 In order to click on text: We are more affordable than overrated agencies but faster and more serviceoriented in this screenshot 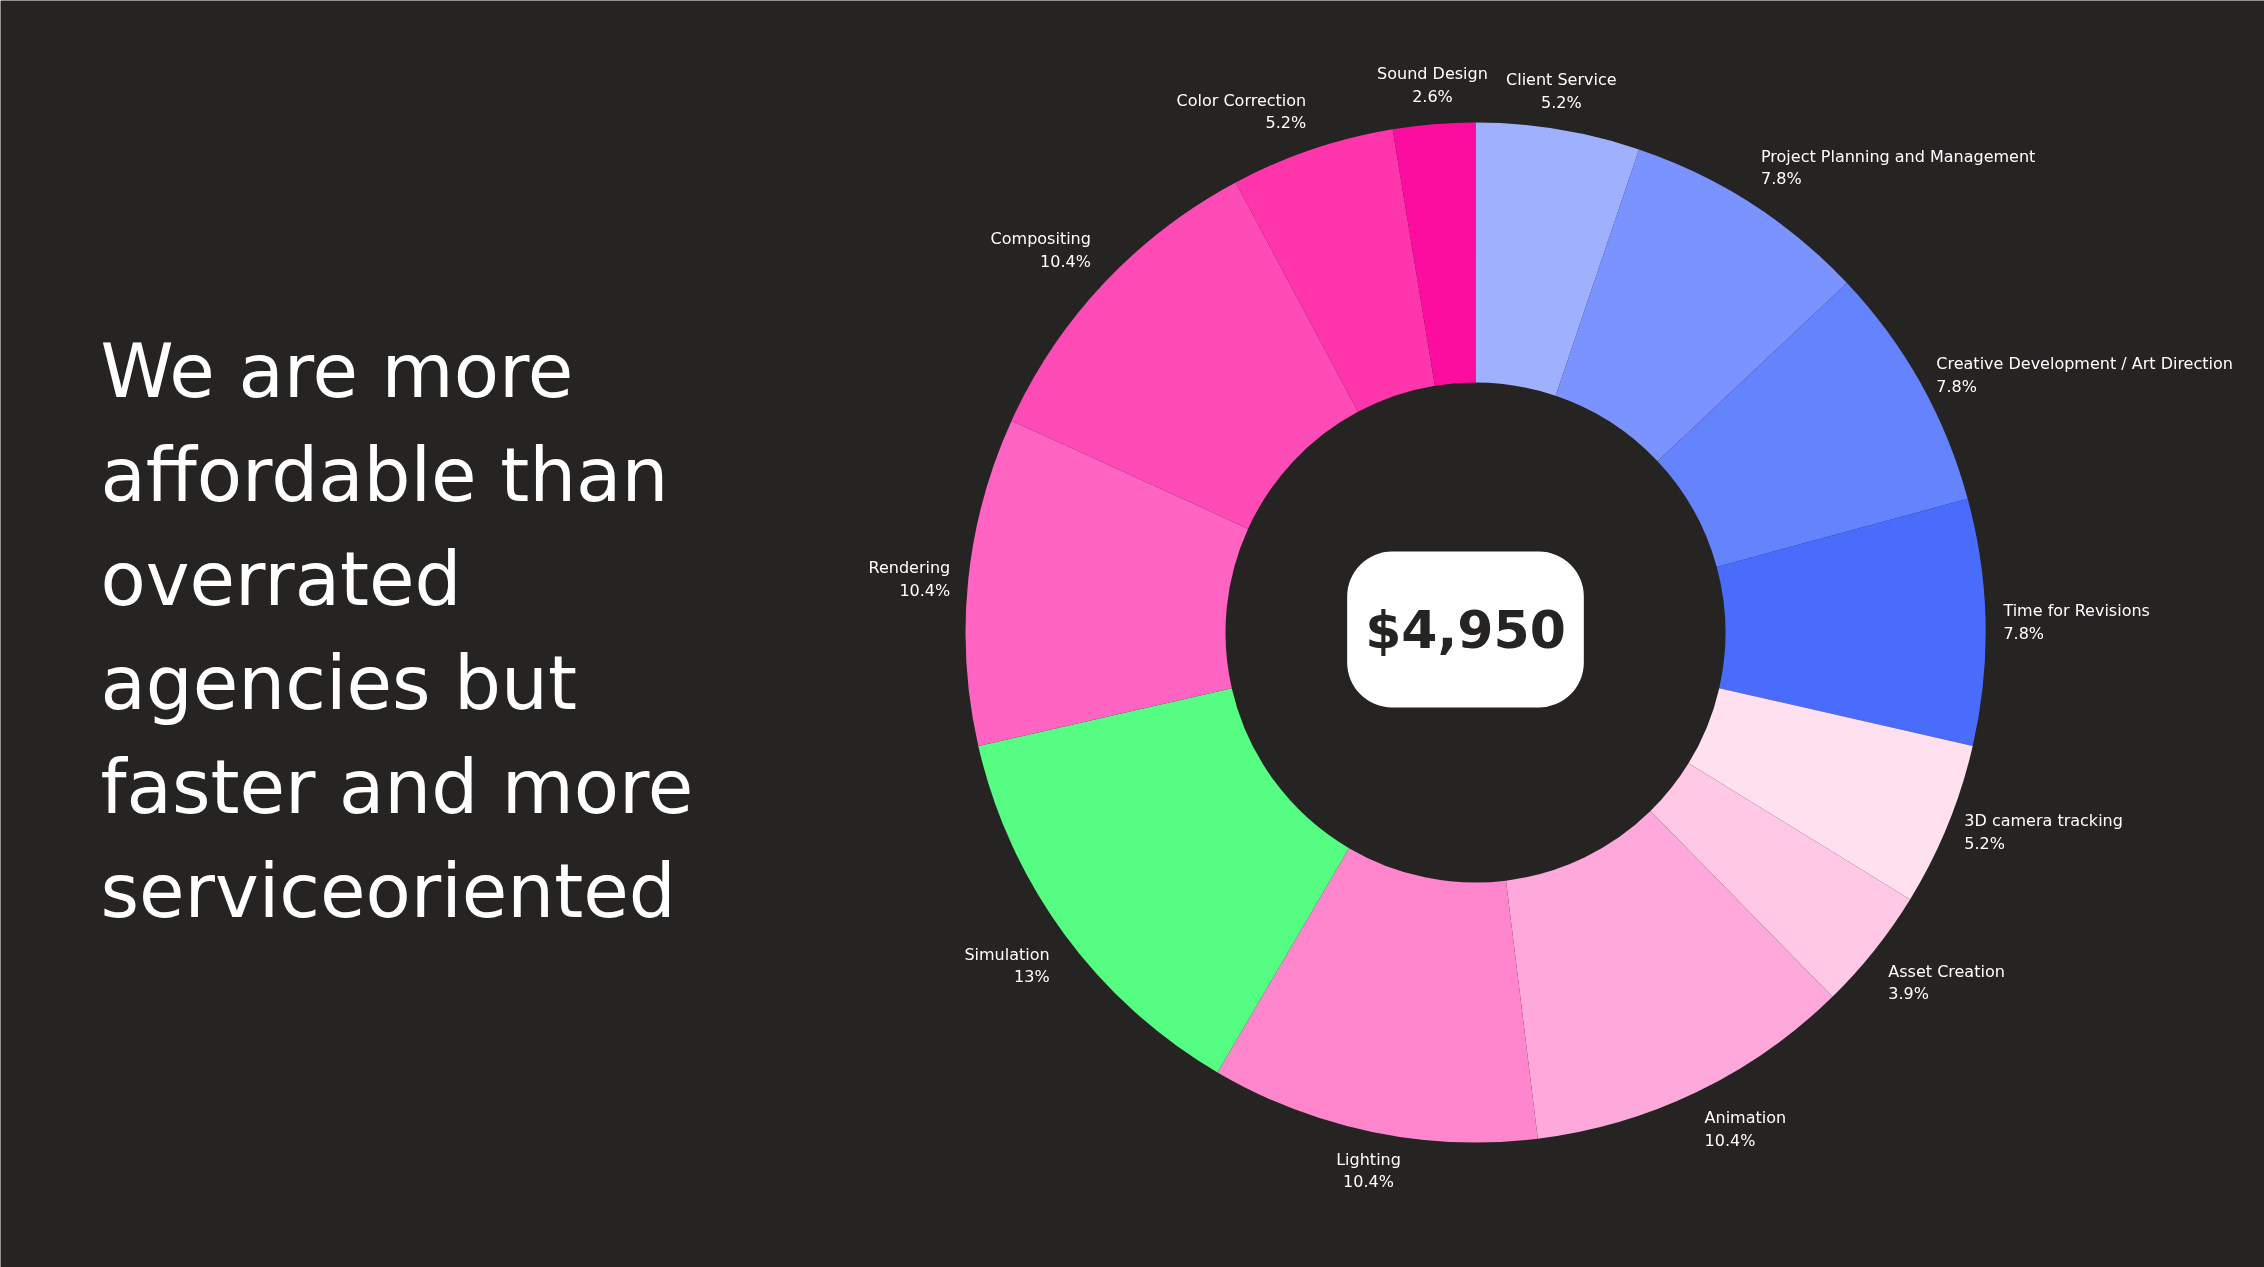, I will do `click(397, 630)`.